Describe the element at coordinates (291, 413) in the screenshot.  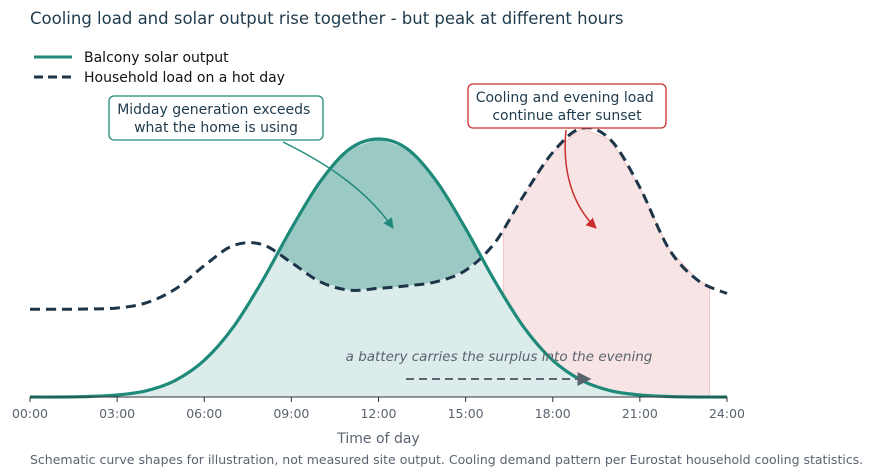
I see `x-tick-label: 09:00` at that location.